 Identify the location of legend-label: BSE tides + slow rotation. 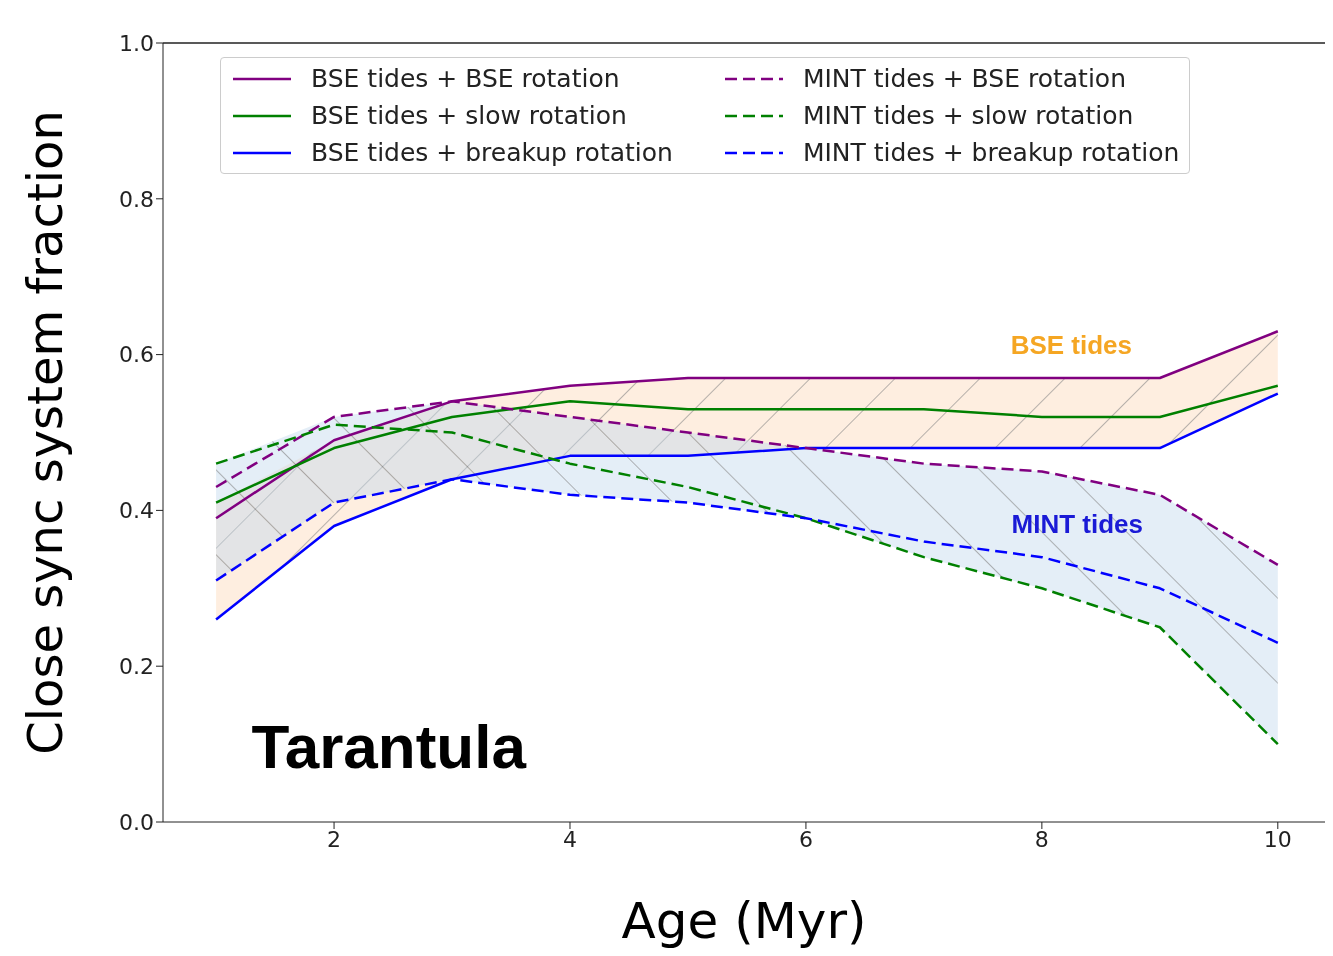
(469, 115).